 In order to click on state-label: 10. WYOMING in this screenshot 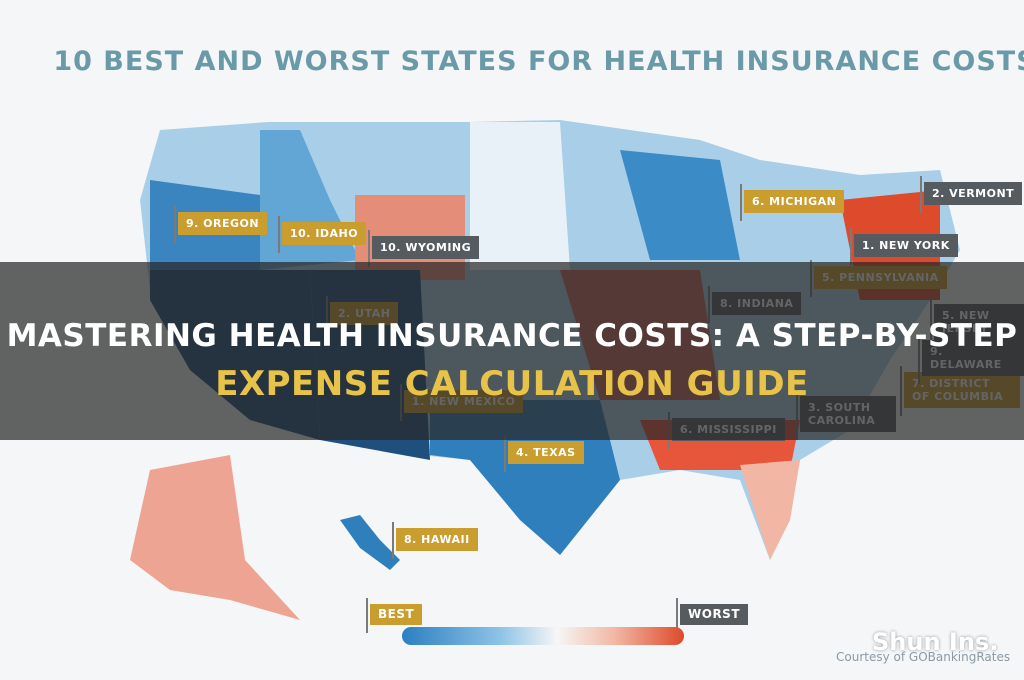, I will do `click(423, 248)`.